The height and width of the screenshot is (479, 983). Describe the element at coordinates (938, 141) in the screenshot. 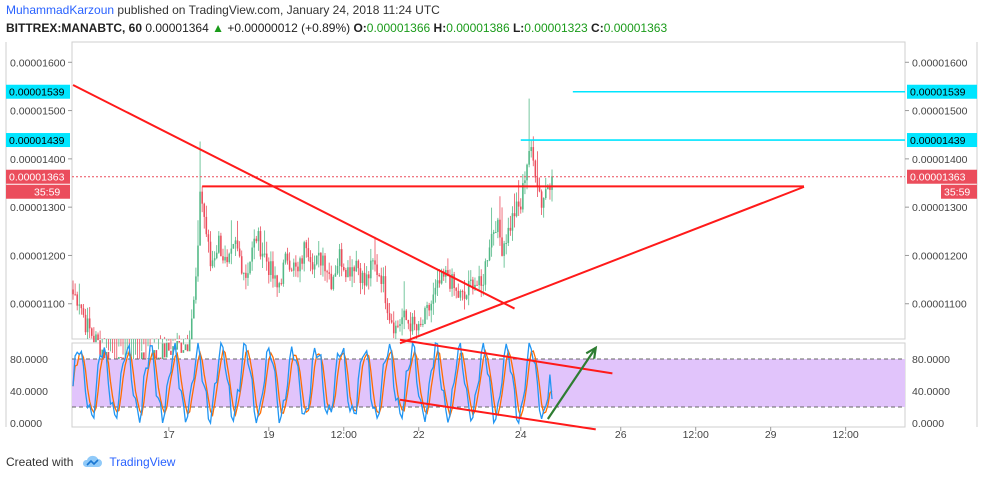

I see `level-label-right: 0.00001439` at that location.